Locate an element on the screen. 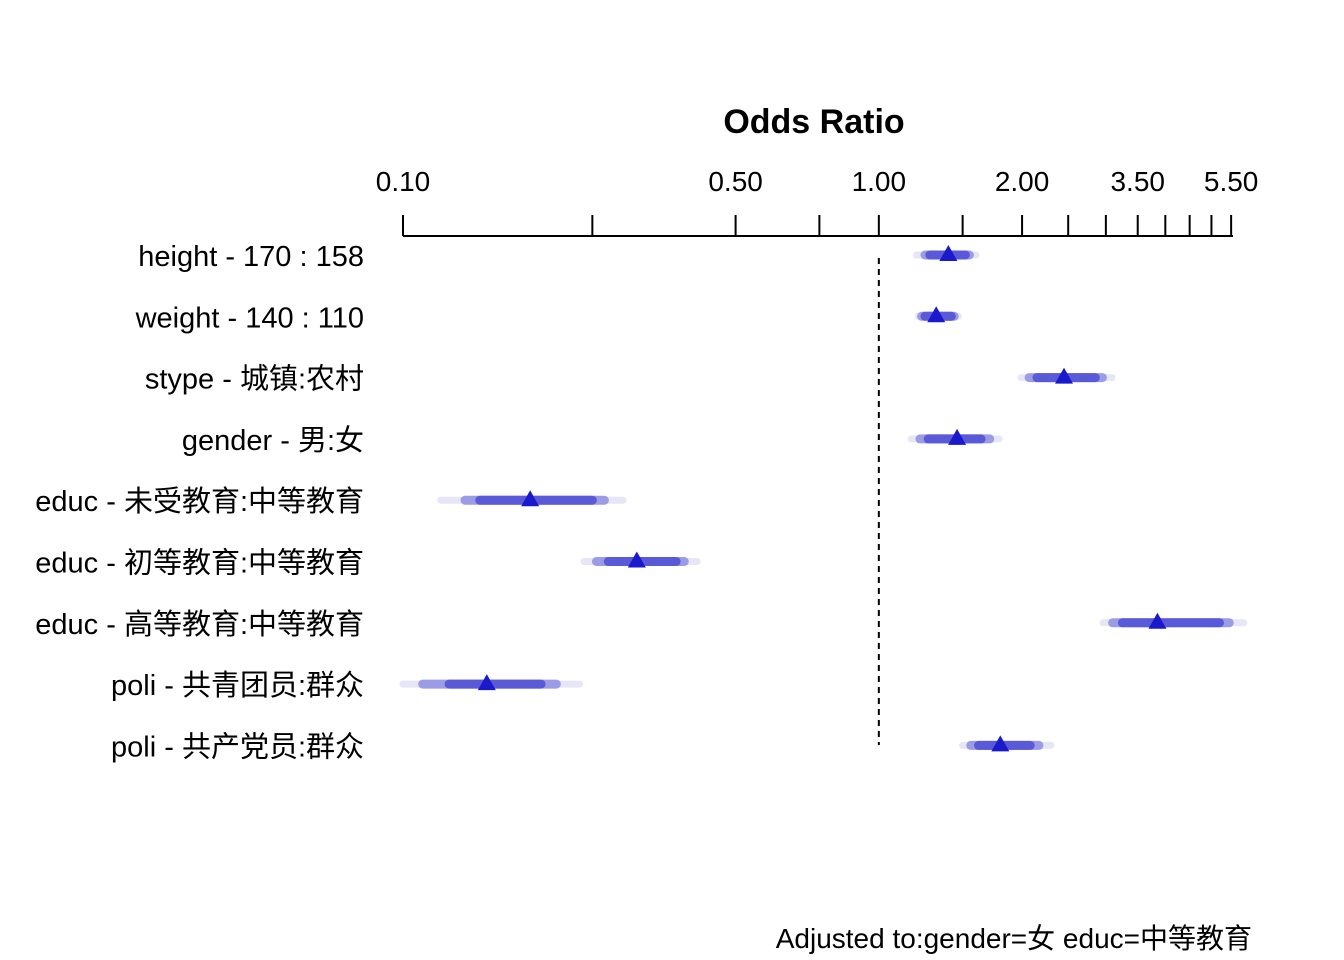 The image size is (1344, 960). row-label: educ - 未受教育:中等教育 is located at coordinates (199, 501).